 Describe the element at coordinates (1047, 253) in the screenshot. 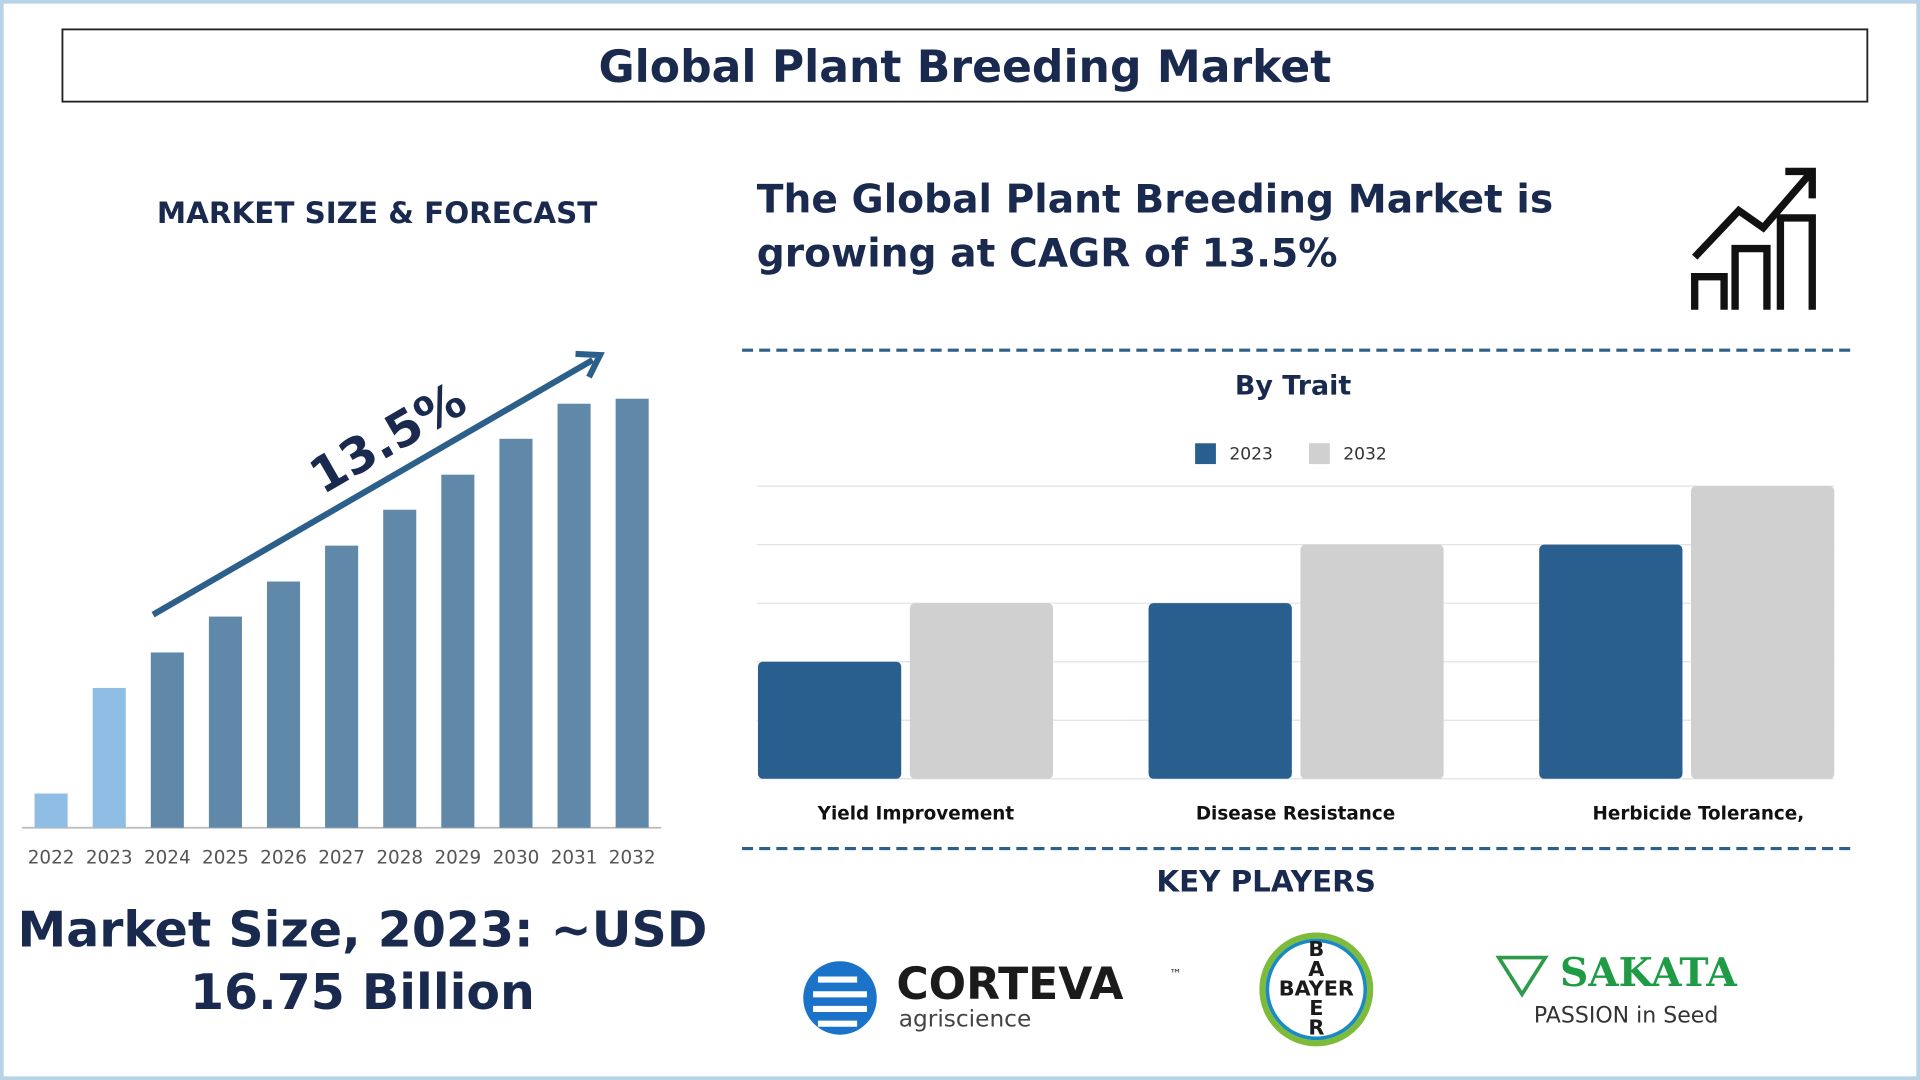

I see `headline: growing at CAGR of 13.5%` at that location.